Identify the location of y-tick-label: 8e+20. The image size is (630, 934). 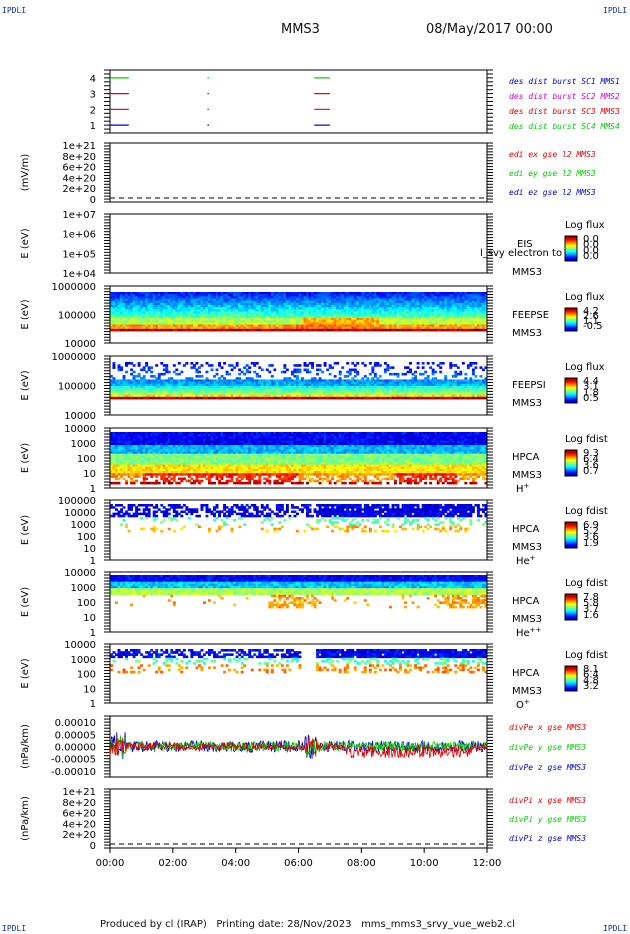
(79, 157).